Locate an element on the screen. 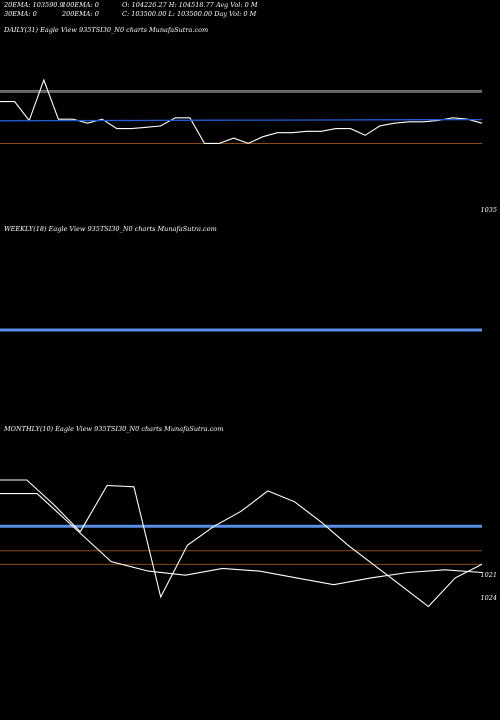 The height and width of the screenshot is (720, 500). price-label-2-1: 1024 is located at coordinates (488, 598).